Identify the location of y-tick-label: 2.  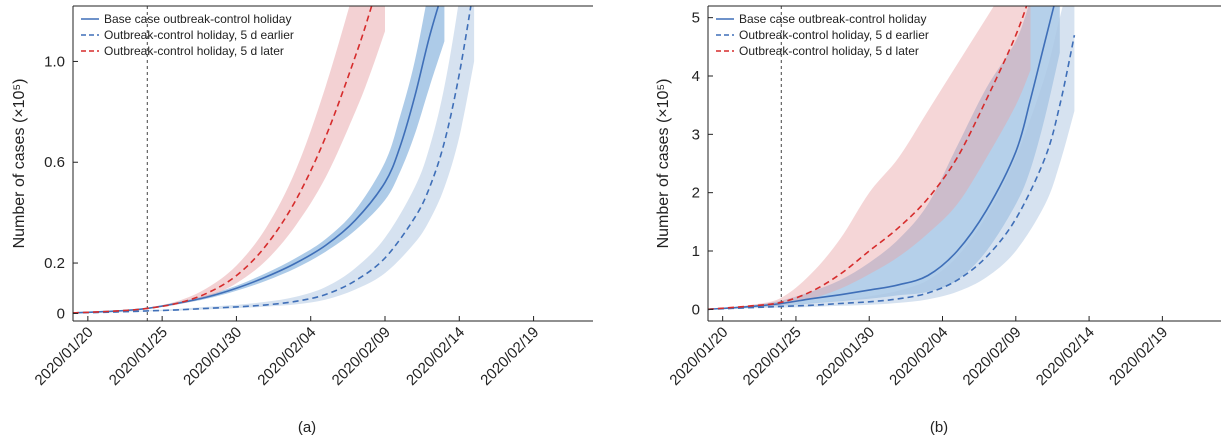
(696, 193).